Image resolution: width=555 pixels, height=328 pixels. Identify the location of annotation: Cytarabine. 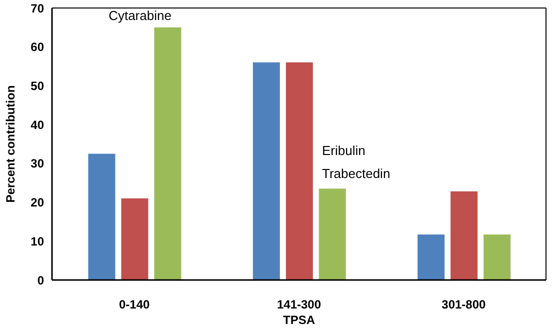
(140, 15).